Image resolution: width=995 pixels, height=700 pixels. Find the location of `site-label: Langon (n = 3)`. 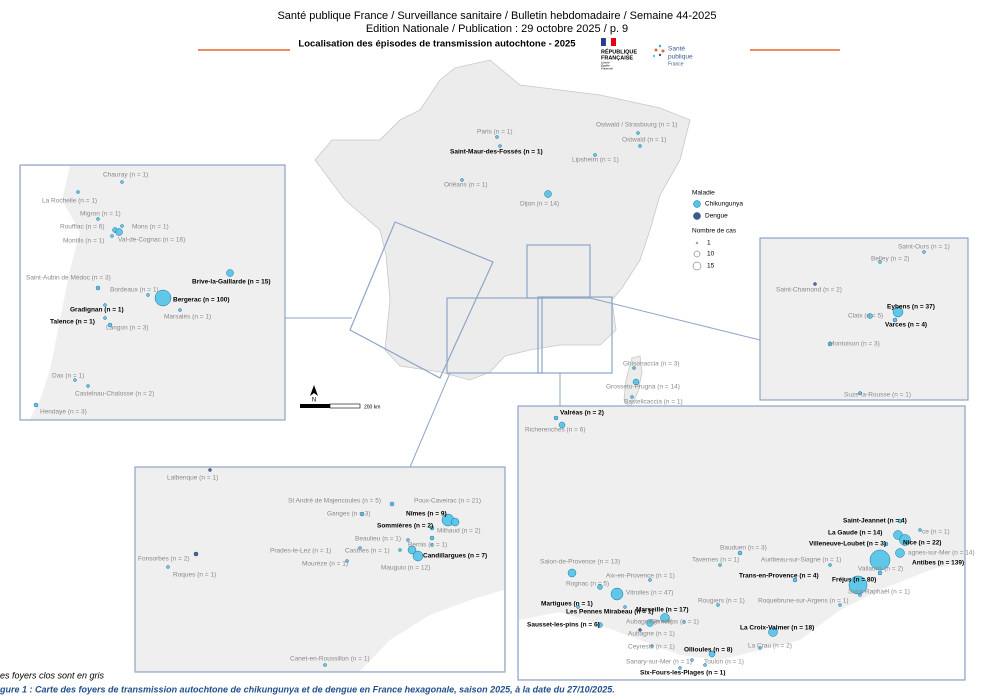

site-label: Langon (n = 3) is located at coordinates (127, 328).